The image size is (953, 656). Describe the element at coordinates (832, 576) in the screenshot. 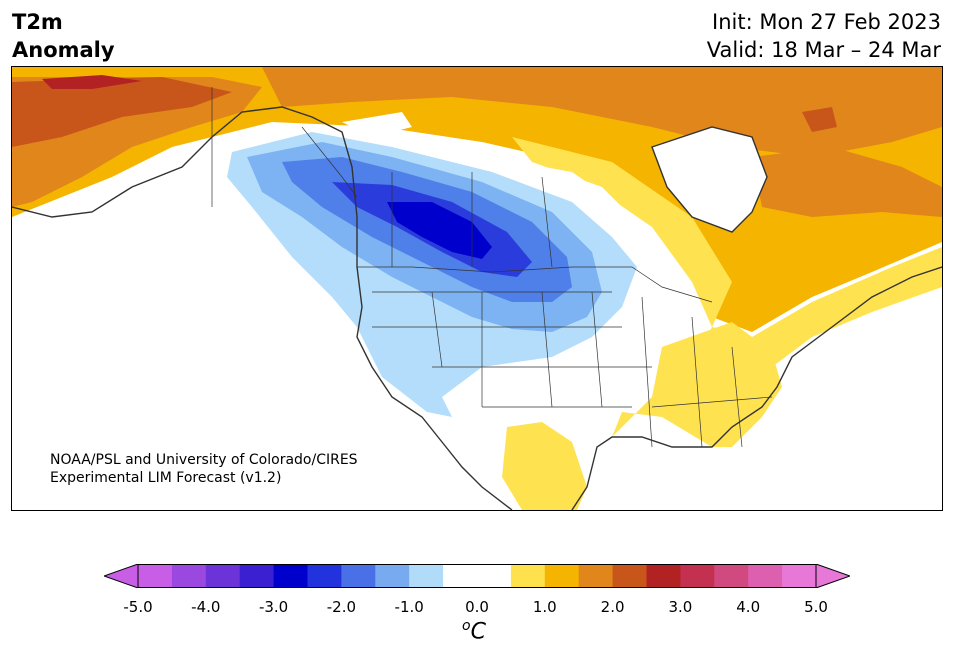

I see `colorbar-max-arrow` at that location.